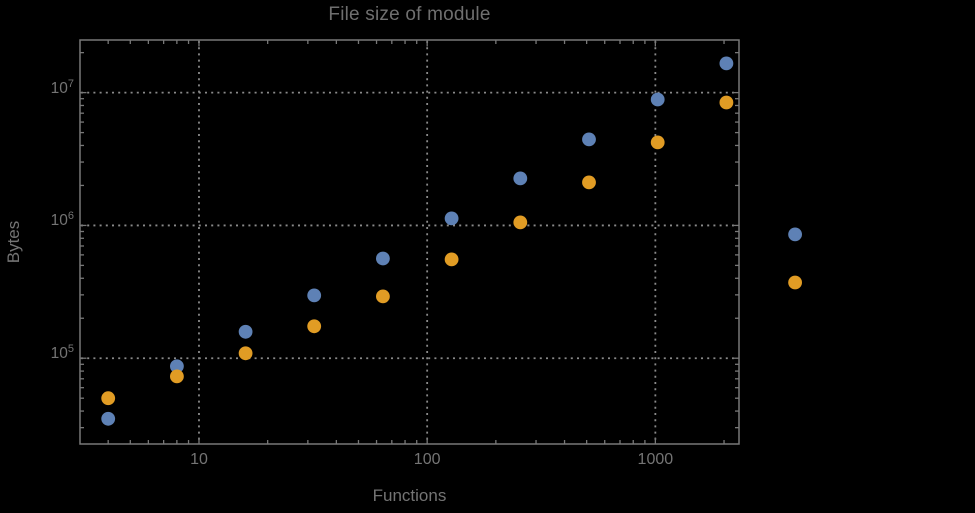 The height and width of the screenshot is (513, 975). What do you see at coordinates (45, 220) in the screenshot?
I see `y-tick-label: 106` at bounding box center [45, 220].